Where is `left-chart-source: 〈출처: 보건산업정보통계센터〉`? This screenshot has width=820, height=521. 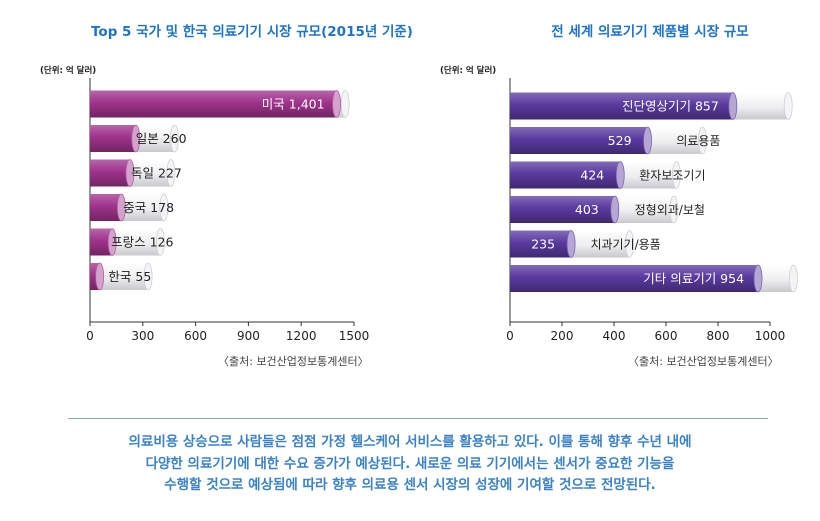
left-chart-source: 〈출처: 보건산업정보통계센터〉 is located at coordinates (293, 361).